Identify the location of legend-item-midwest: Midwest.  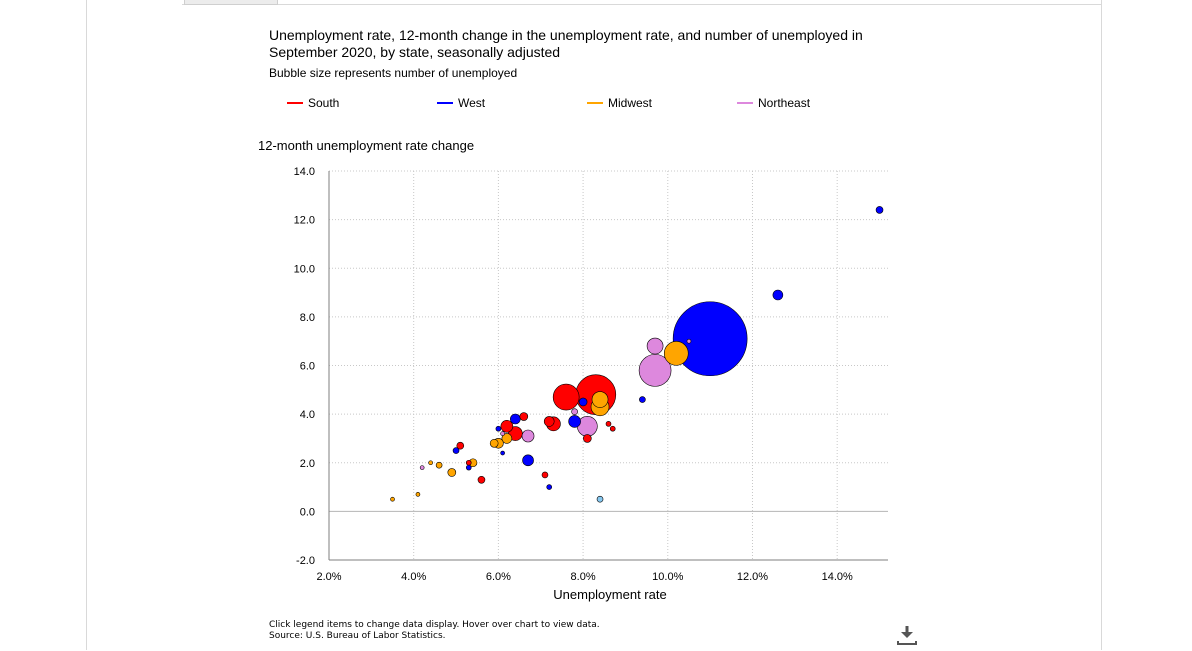
(619, 103).